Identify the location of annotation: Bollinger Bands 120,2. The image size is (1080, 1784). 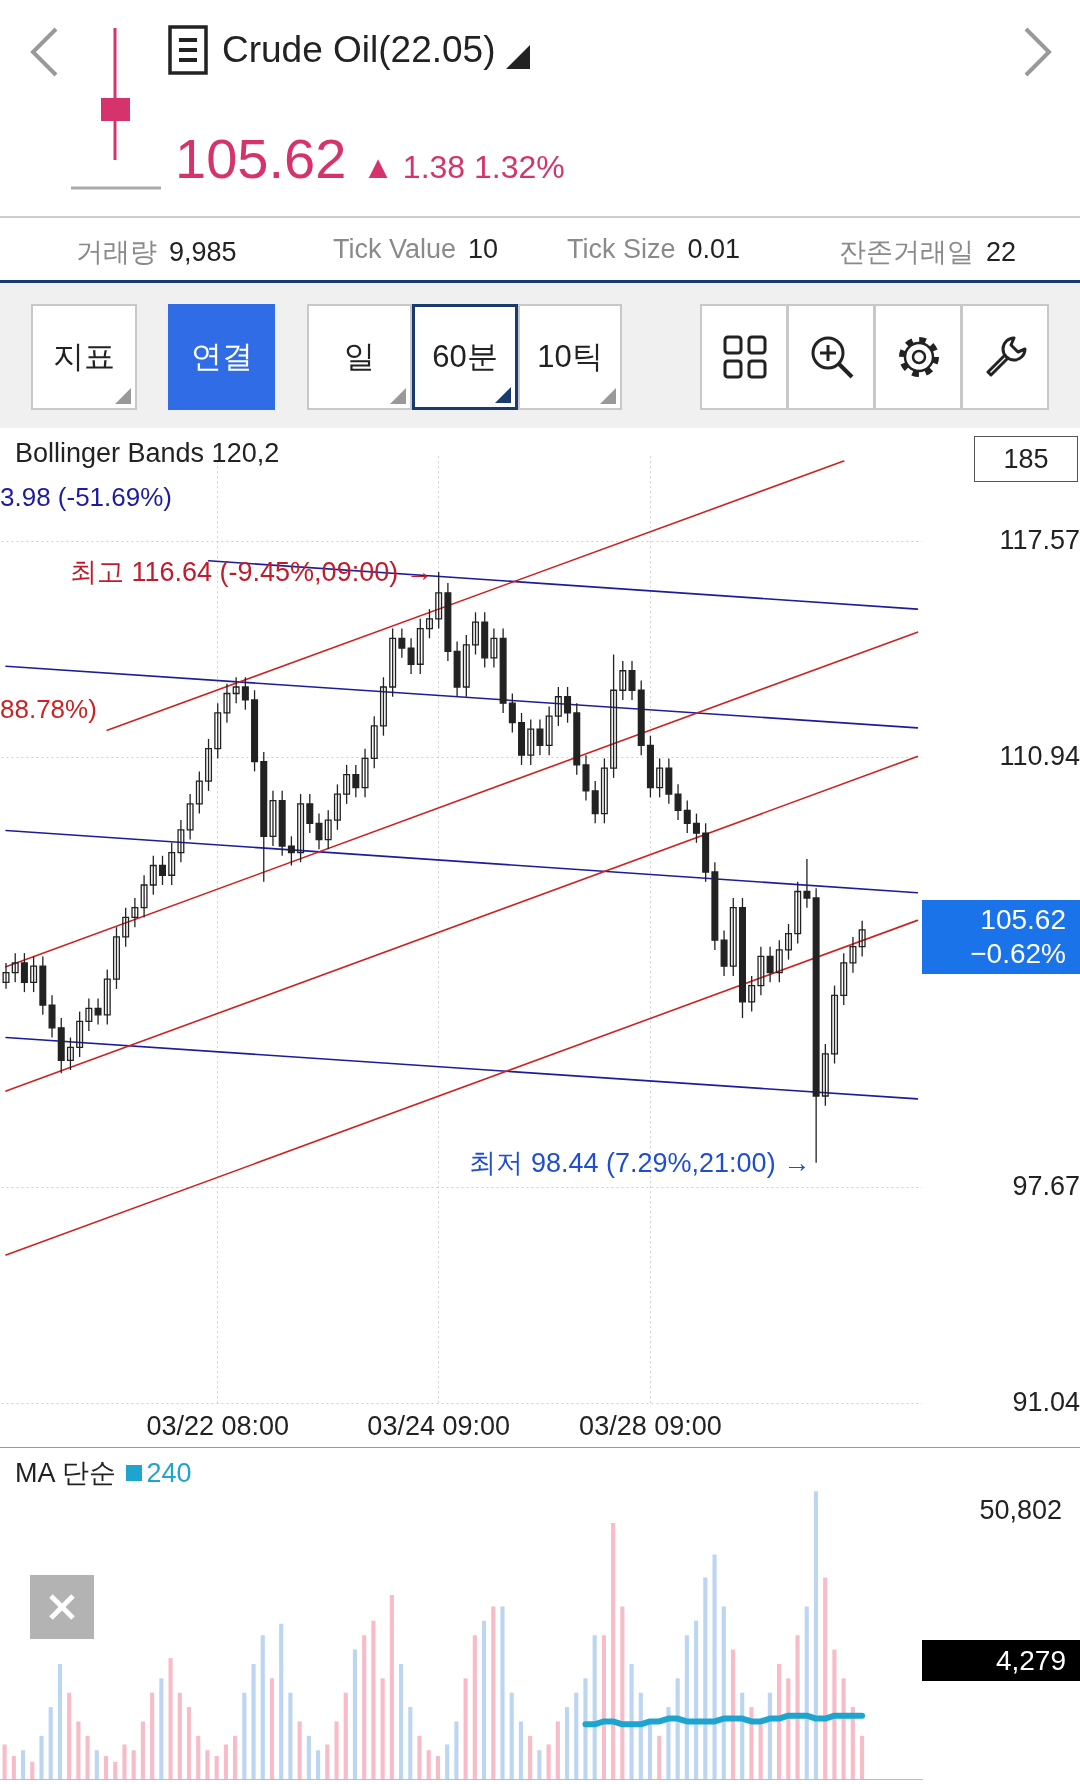
(147, 453).